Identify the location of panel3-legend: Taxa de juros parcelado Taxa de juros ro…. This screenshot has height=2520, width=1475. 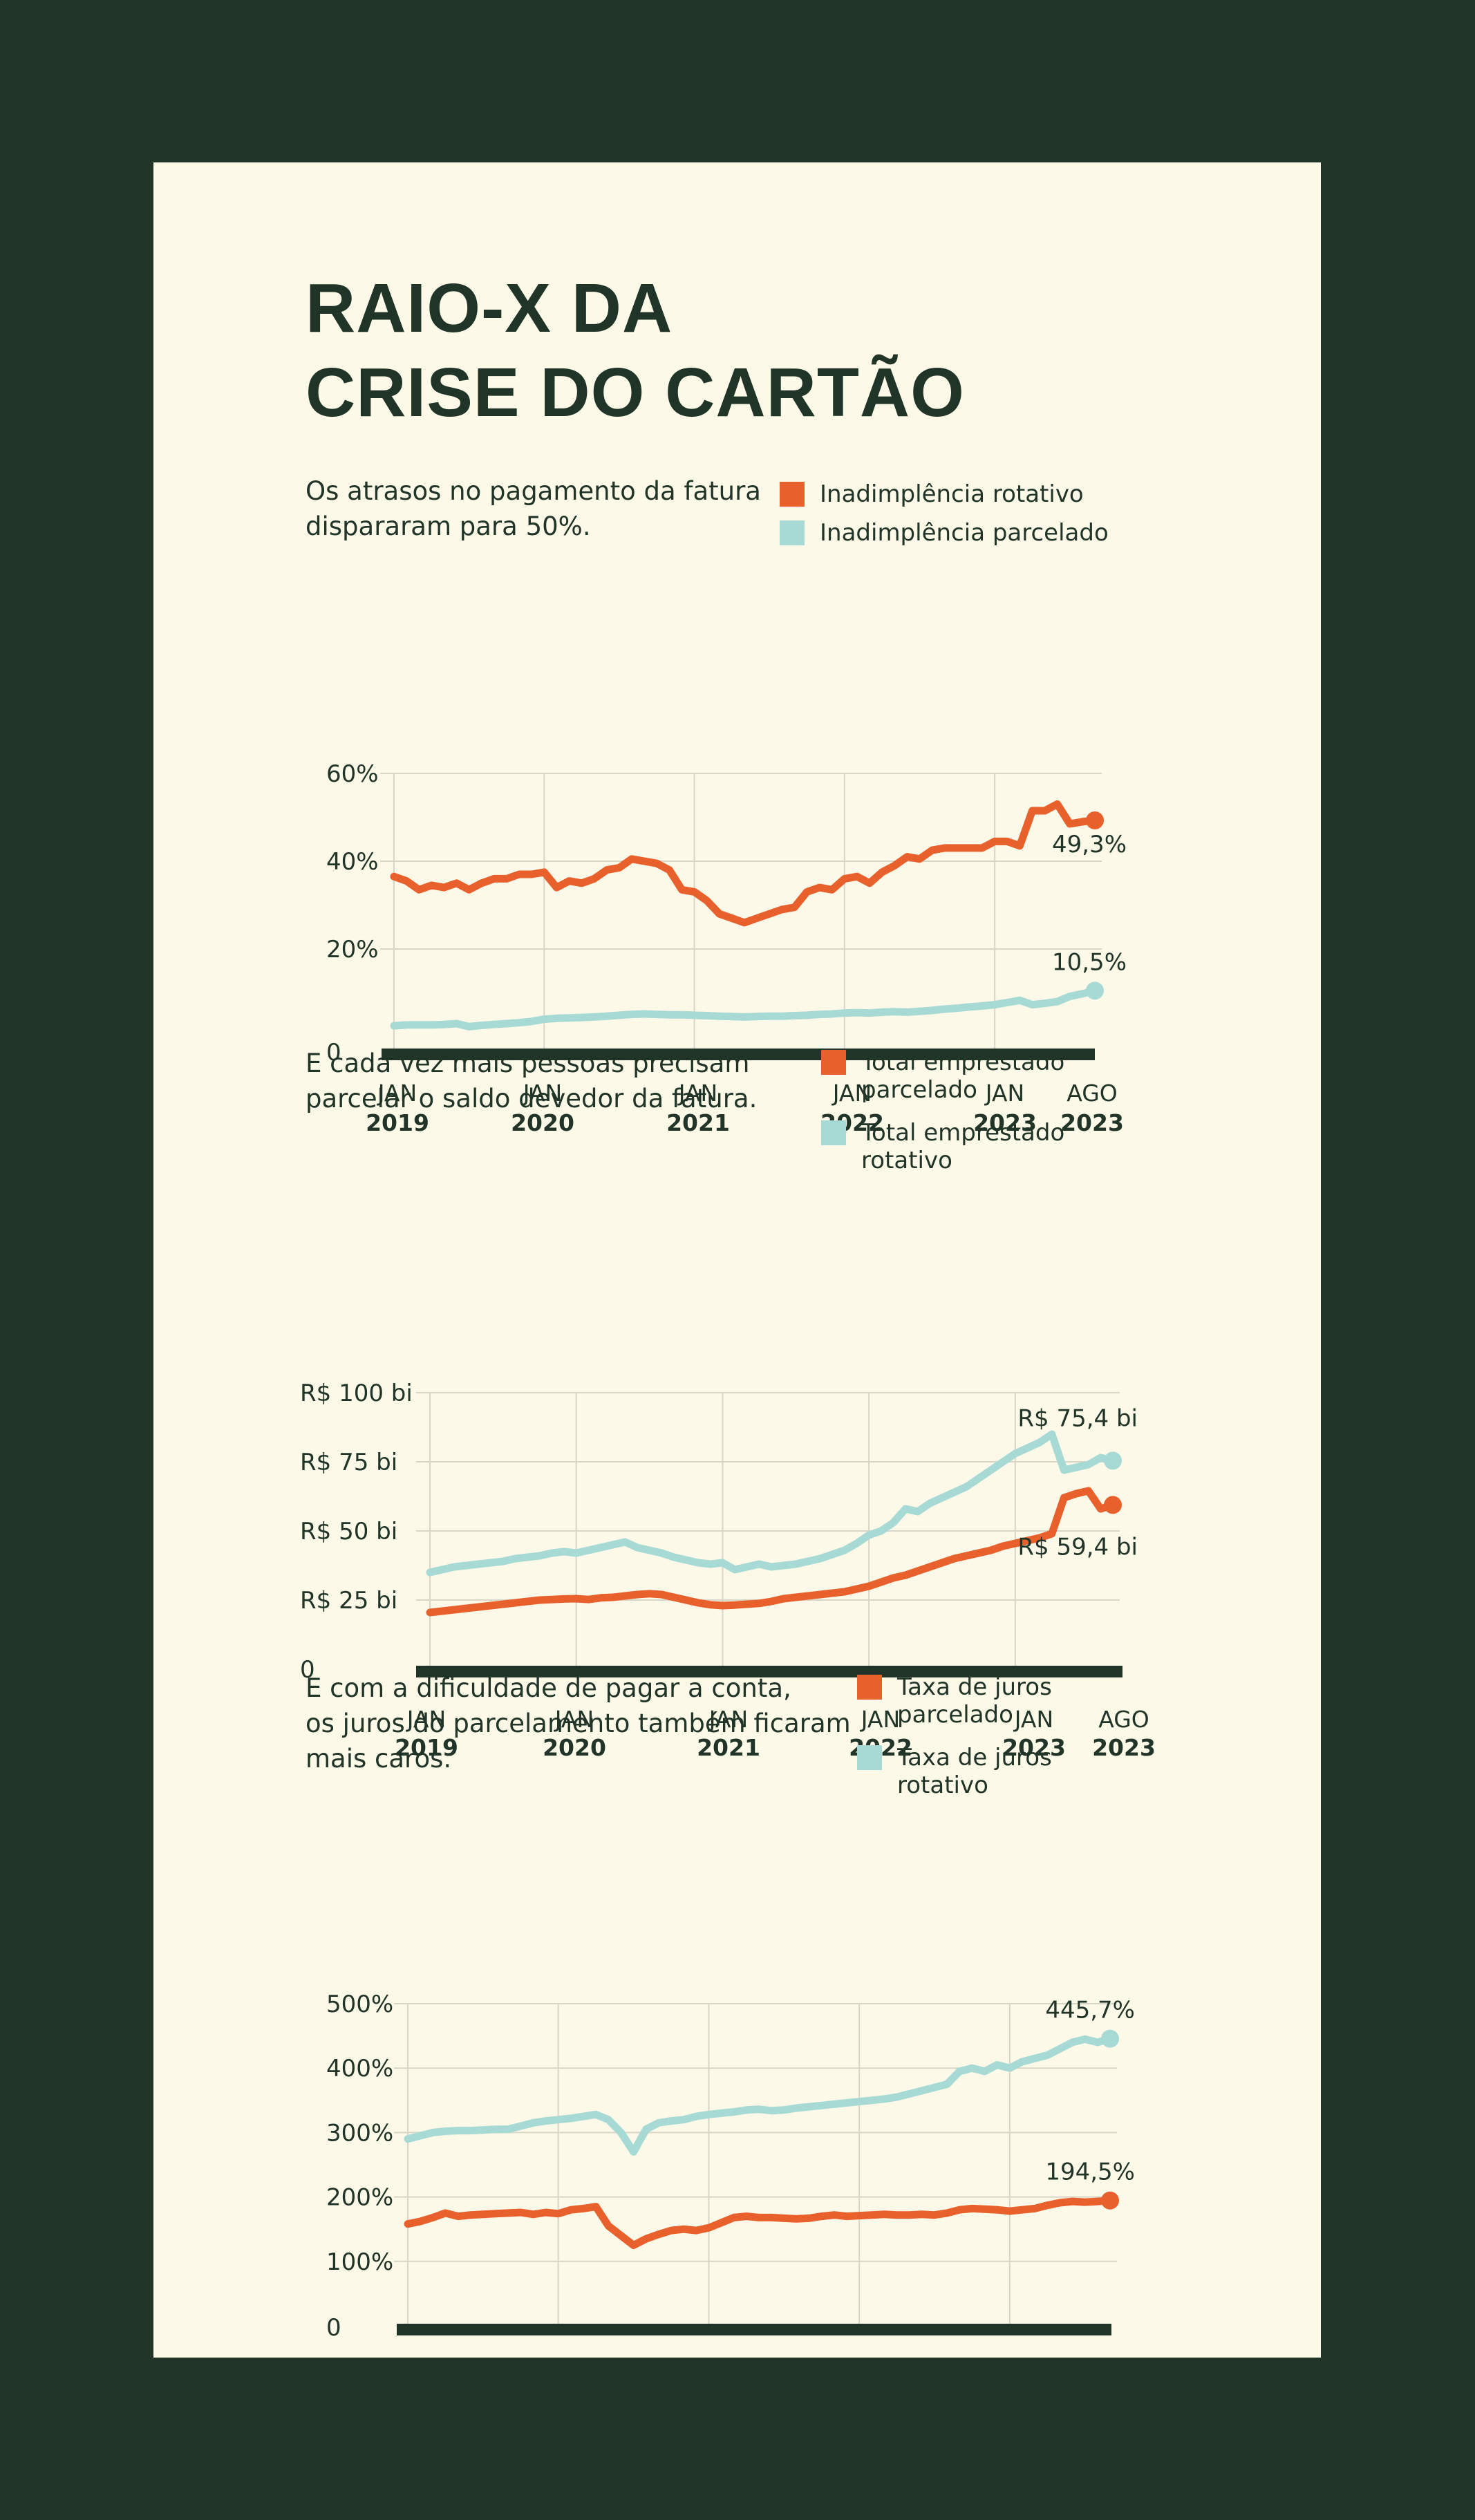
(954, 1736).